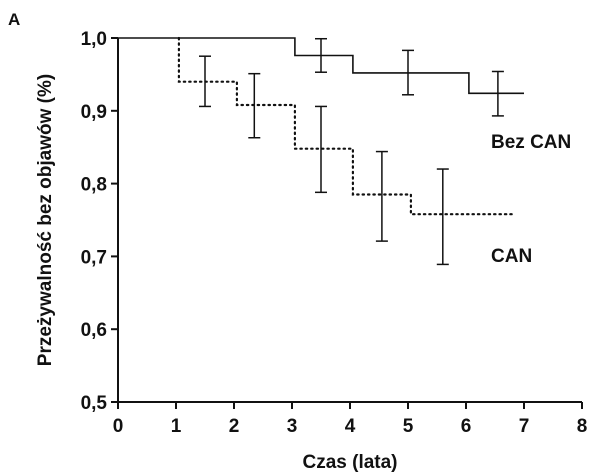  Describe the element at coordinates (234, 426) in the screenshot. I see `x-tick-label: 2` at that location.